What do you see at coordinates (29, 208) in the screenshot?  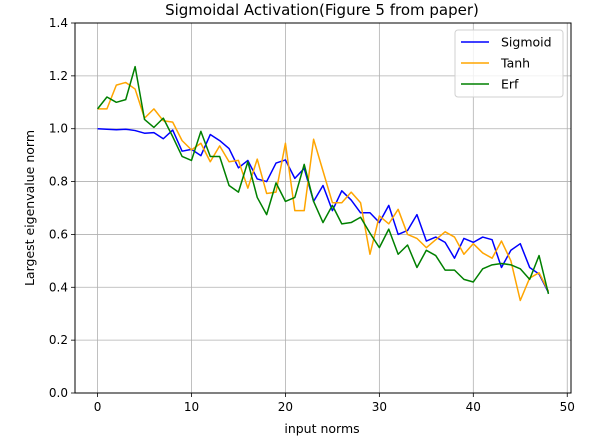 I see `y-axis-label: Largest eigenvalue norm` at bounding box center [29, 208].